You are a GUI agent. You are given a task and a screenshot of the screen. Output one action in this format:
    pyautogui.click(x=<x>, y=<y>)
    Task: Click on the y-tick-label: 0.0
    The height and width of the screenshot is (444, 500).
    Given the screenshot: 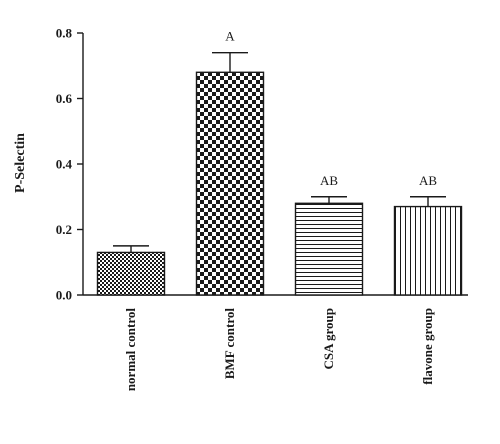 What is the action you would take?
    pyautogui.click(x=64, y=295)
    